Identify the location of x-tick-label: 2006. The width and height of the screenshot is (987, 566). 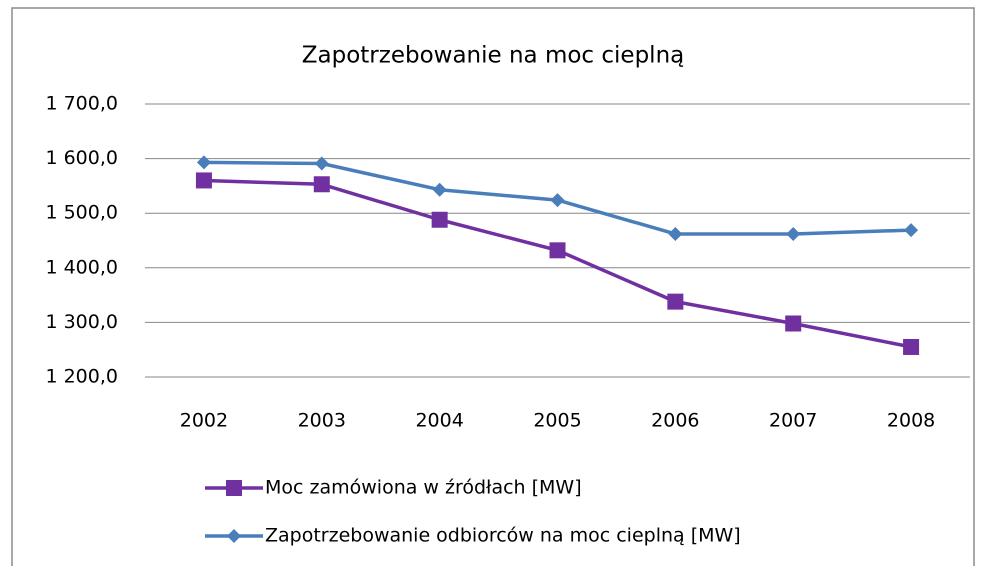
(675, 421).